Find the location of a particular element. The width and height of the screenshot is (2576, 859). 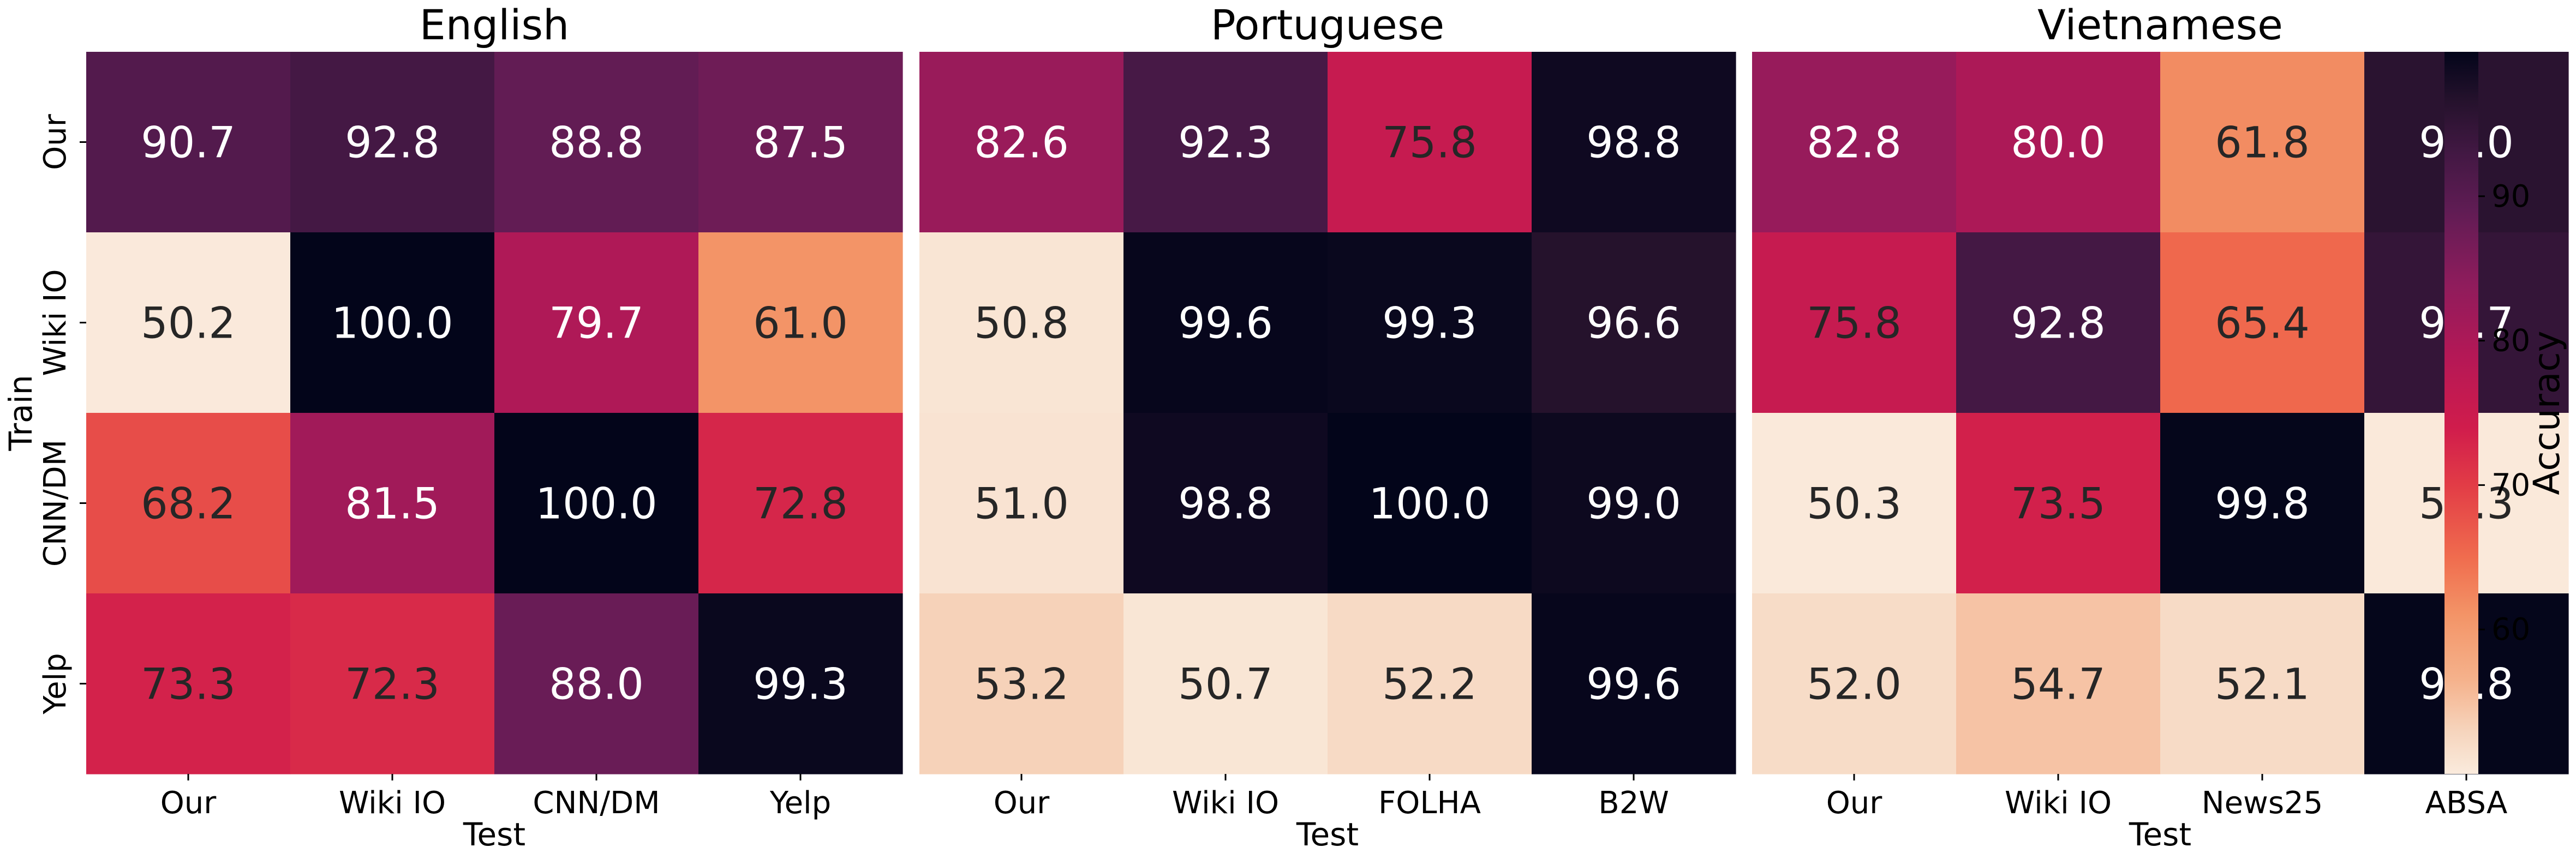

cell-value-label: 81.5 is located at coordinates (392, 504).